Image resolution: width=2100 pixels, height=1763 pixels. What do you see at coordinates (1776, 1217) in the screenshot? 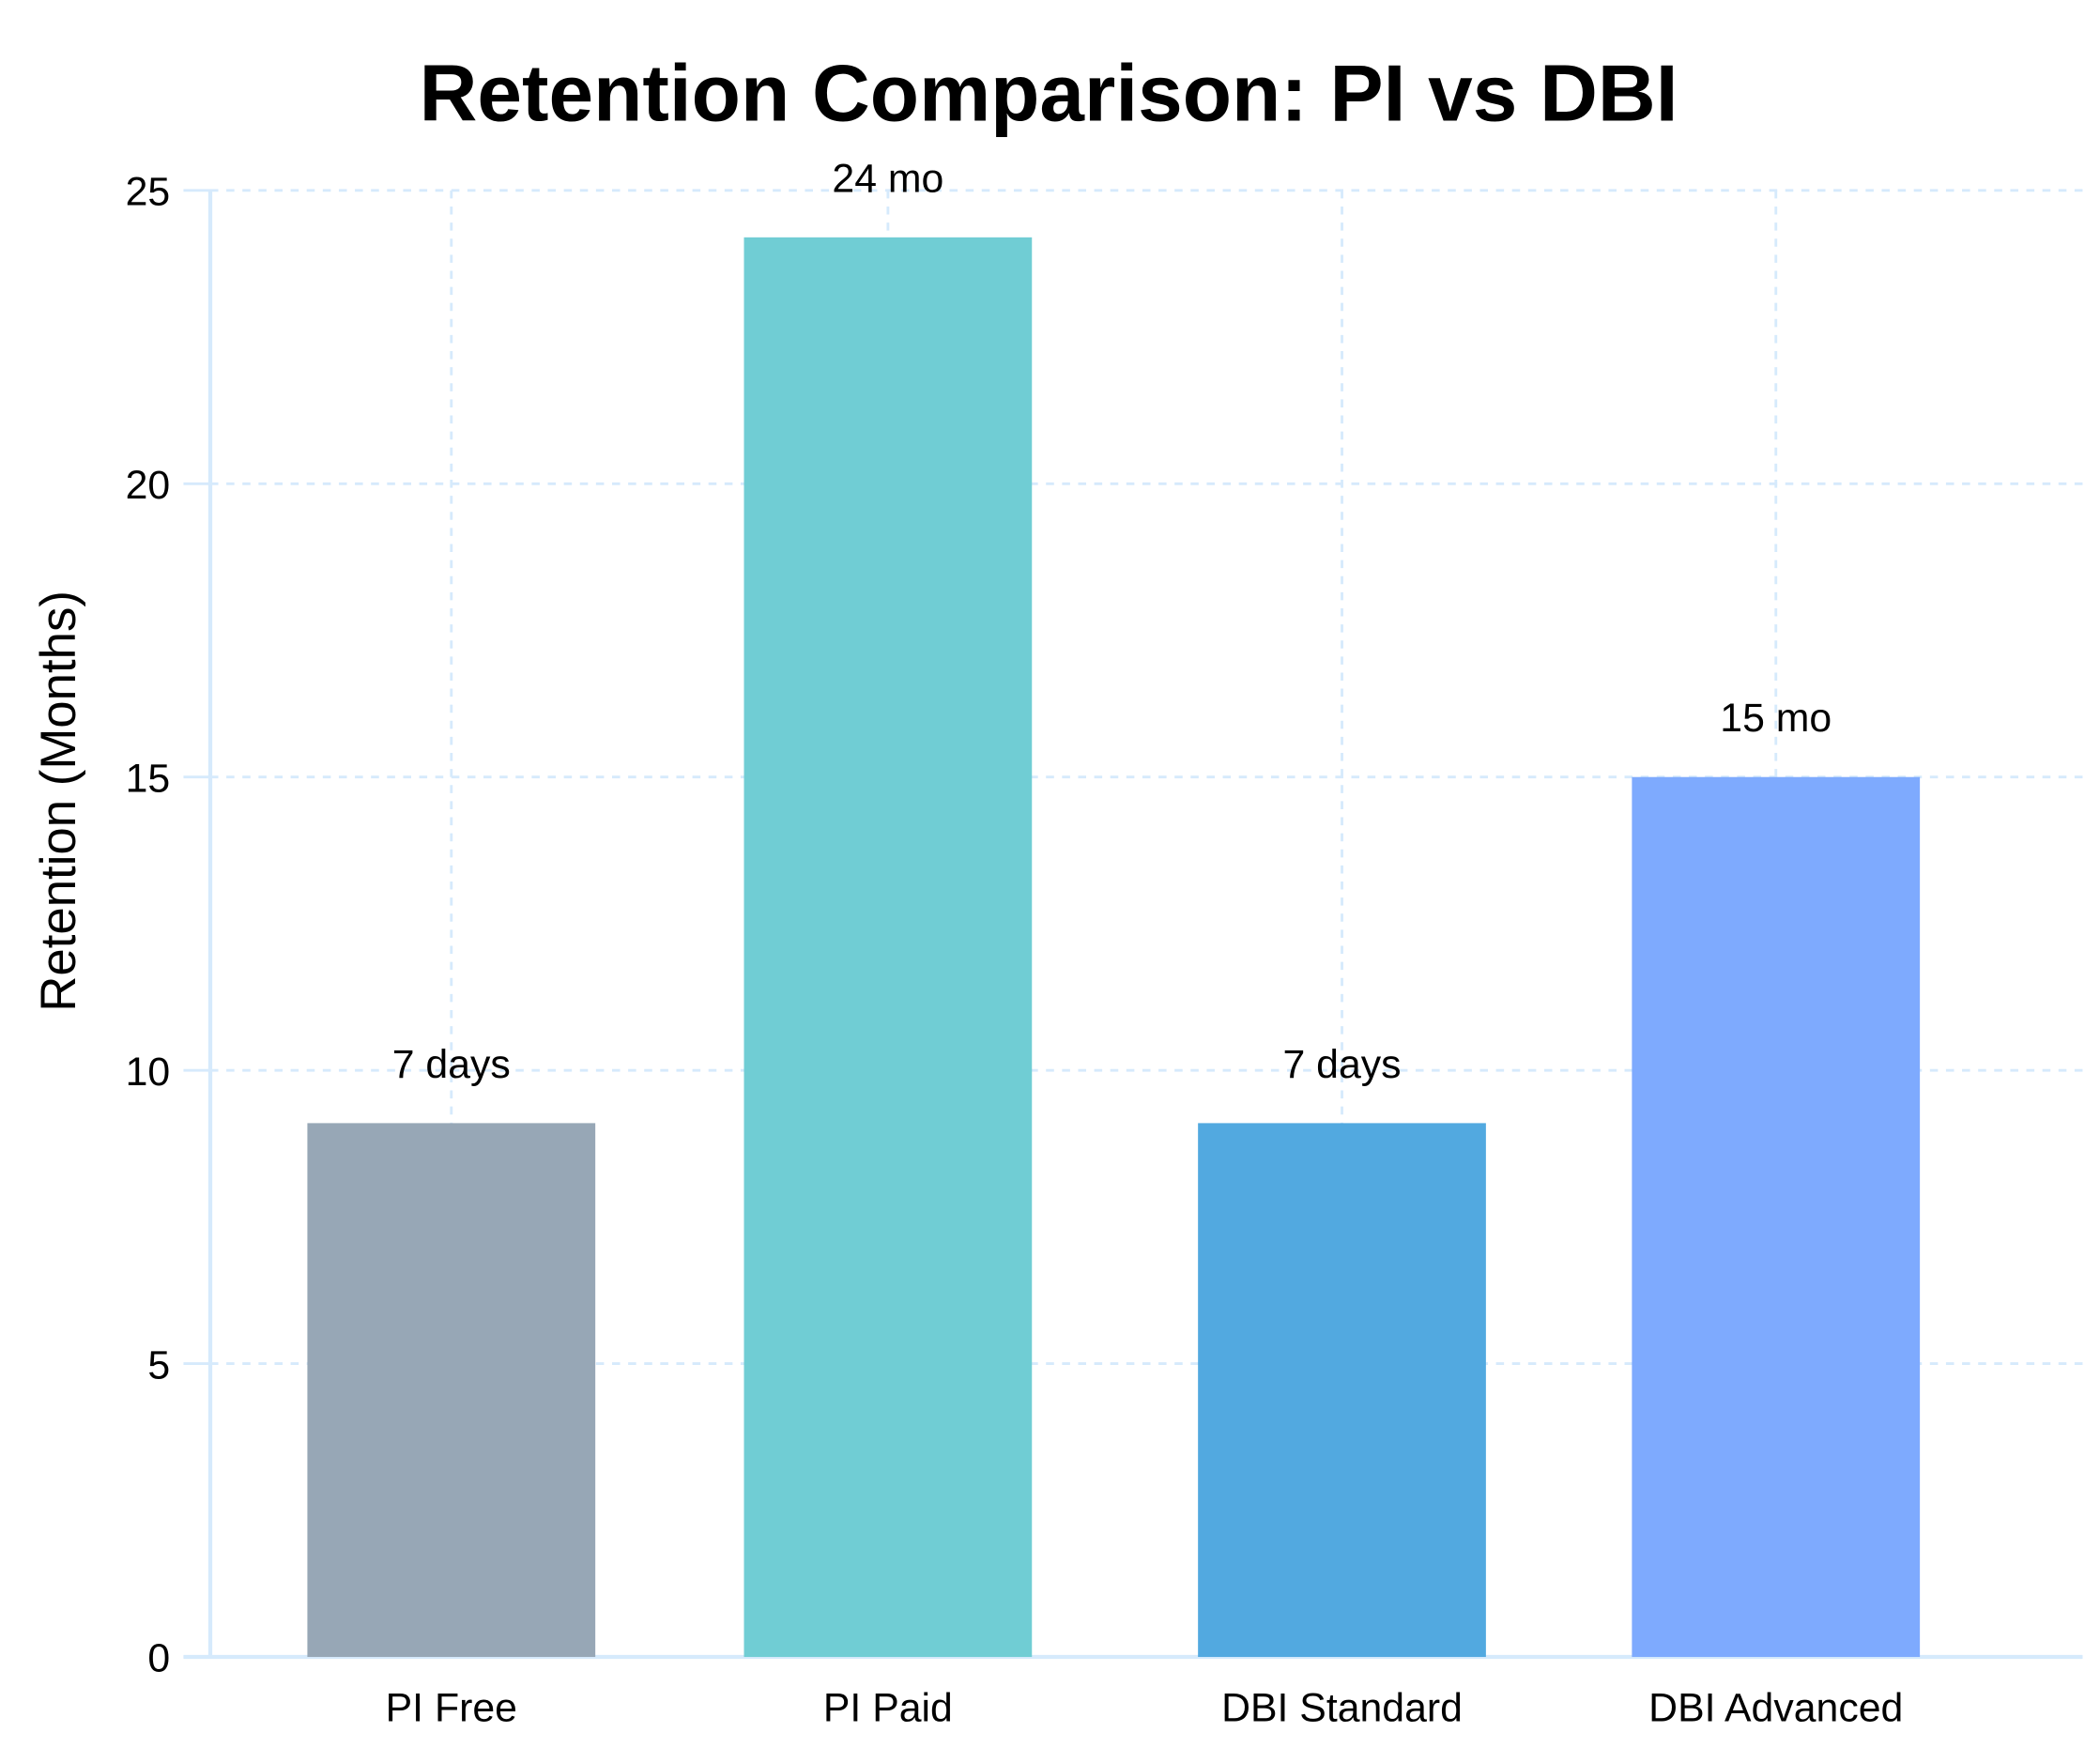
I see `bar-dbi-advanced` at bounding box center [1776, 1217].